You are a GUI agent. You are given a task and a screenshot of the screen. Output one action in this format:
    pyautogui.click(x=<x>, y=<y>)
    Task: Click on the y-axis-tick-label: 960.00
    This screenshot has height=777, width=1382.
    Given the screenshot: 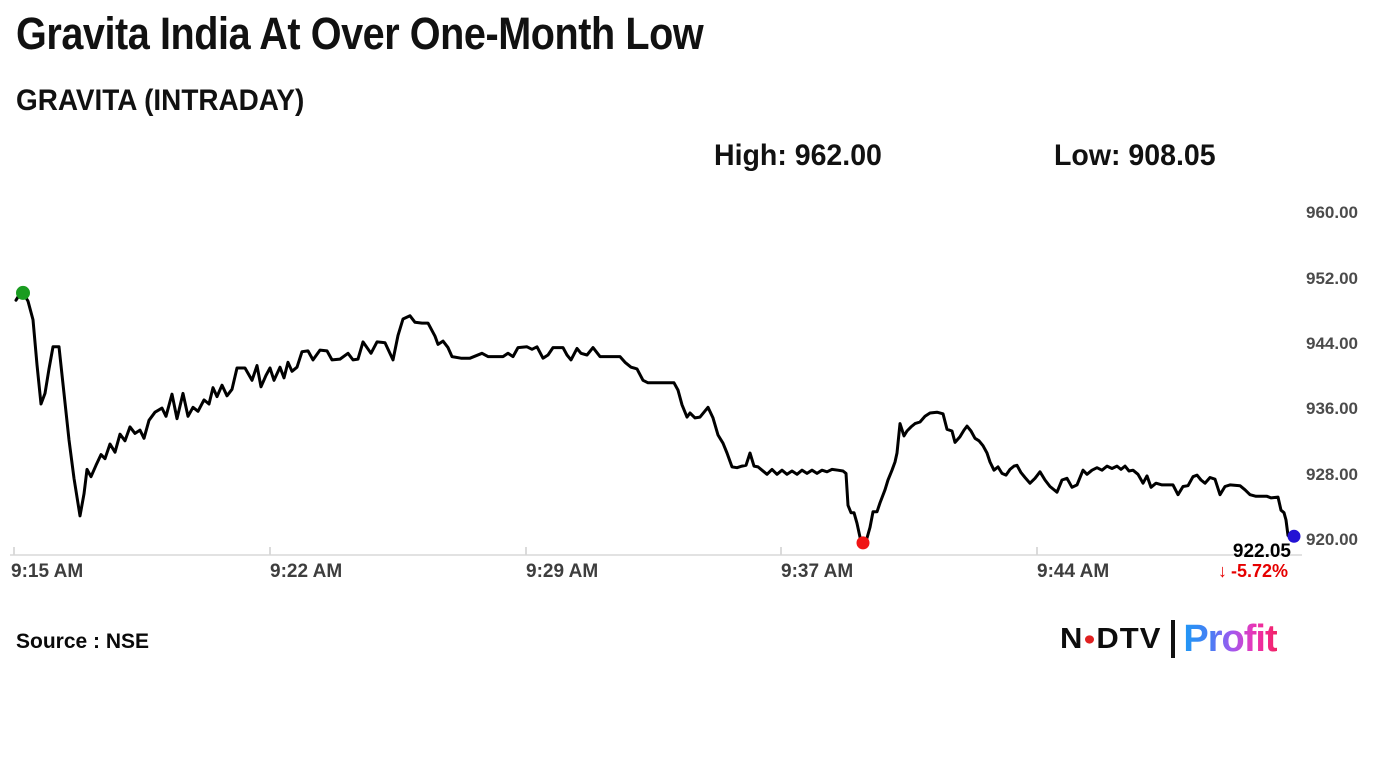 What is the action you would take?
    pyautogui.click(x=1332, y=212)
    